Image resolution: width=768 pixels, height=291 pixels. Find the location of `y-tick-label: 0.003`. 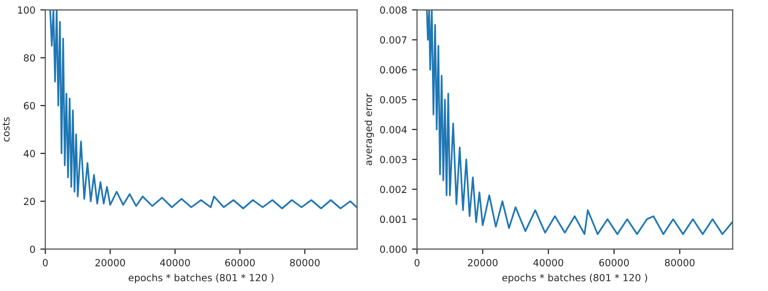

y-tick-label: 0.003 is located at coordinates (393, 160).